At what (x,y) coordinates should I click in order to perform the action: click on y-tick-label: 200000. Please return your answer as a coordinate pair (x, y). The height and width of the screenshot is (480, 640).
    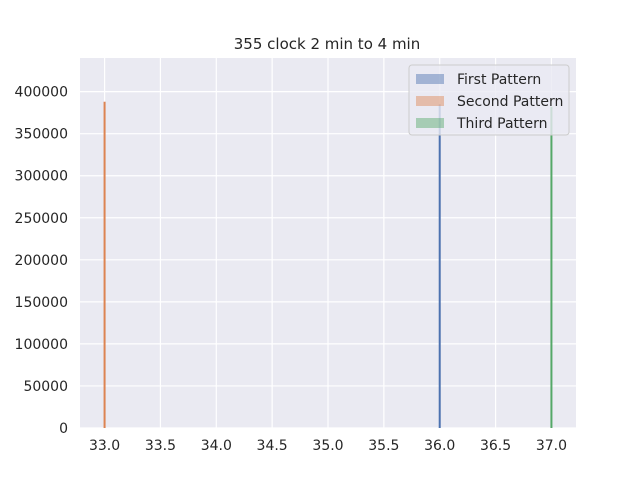
    Looking at the image, I should click on (41, 261).